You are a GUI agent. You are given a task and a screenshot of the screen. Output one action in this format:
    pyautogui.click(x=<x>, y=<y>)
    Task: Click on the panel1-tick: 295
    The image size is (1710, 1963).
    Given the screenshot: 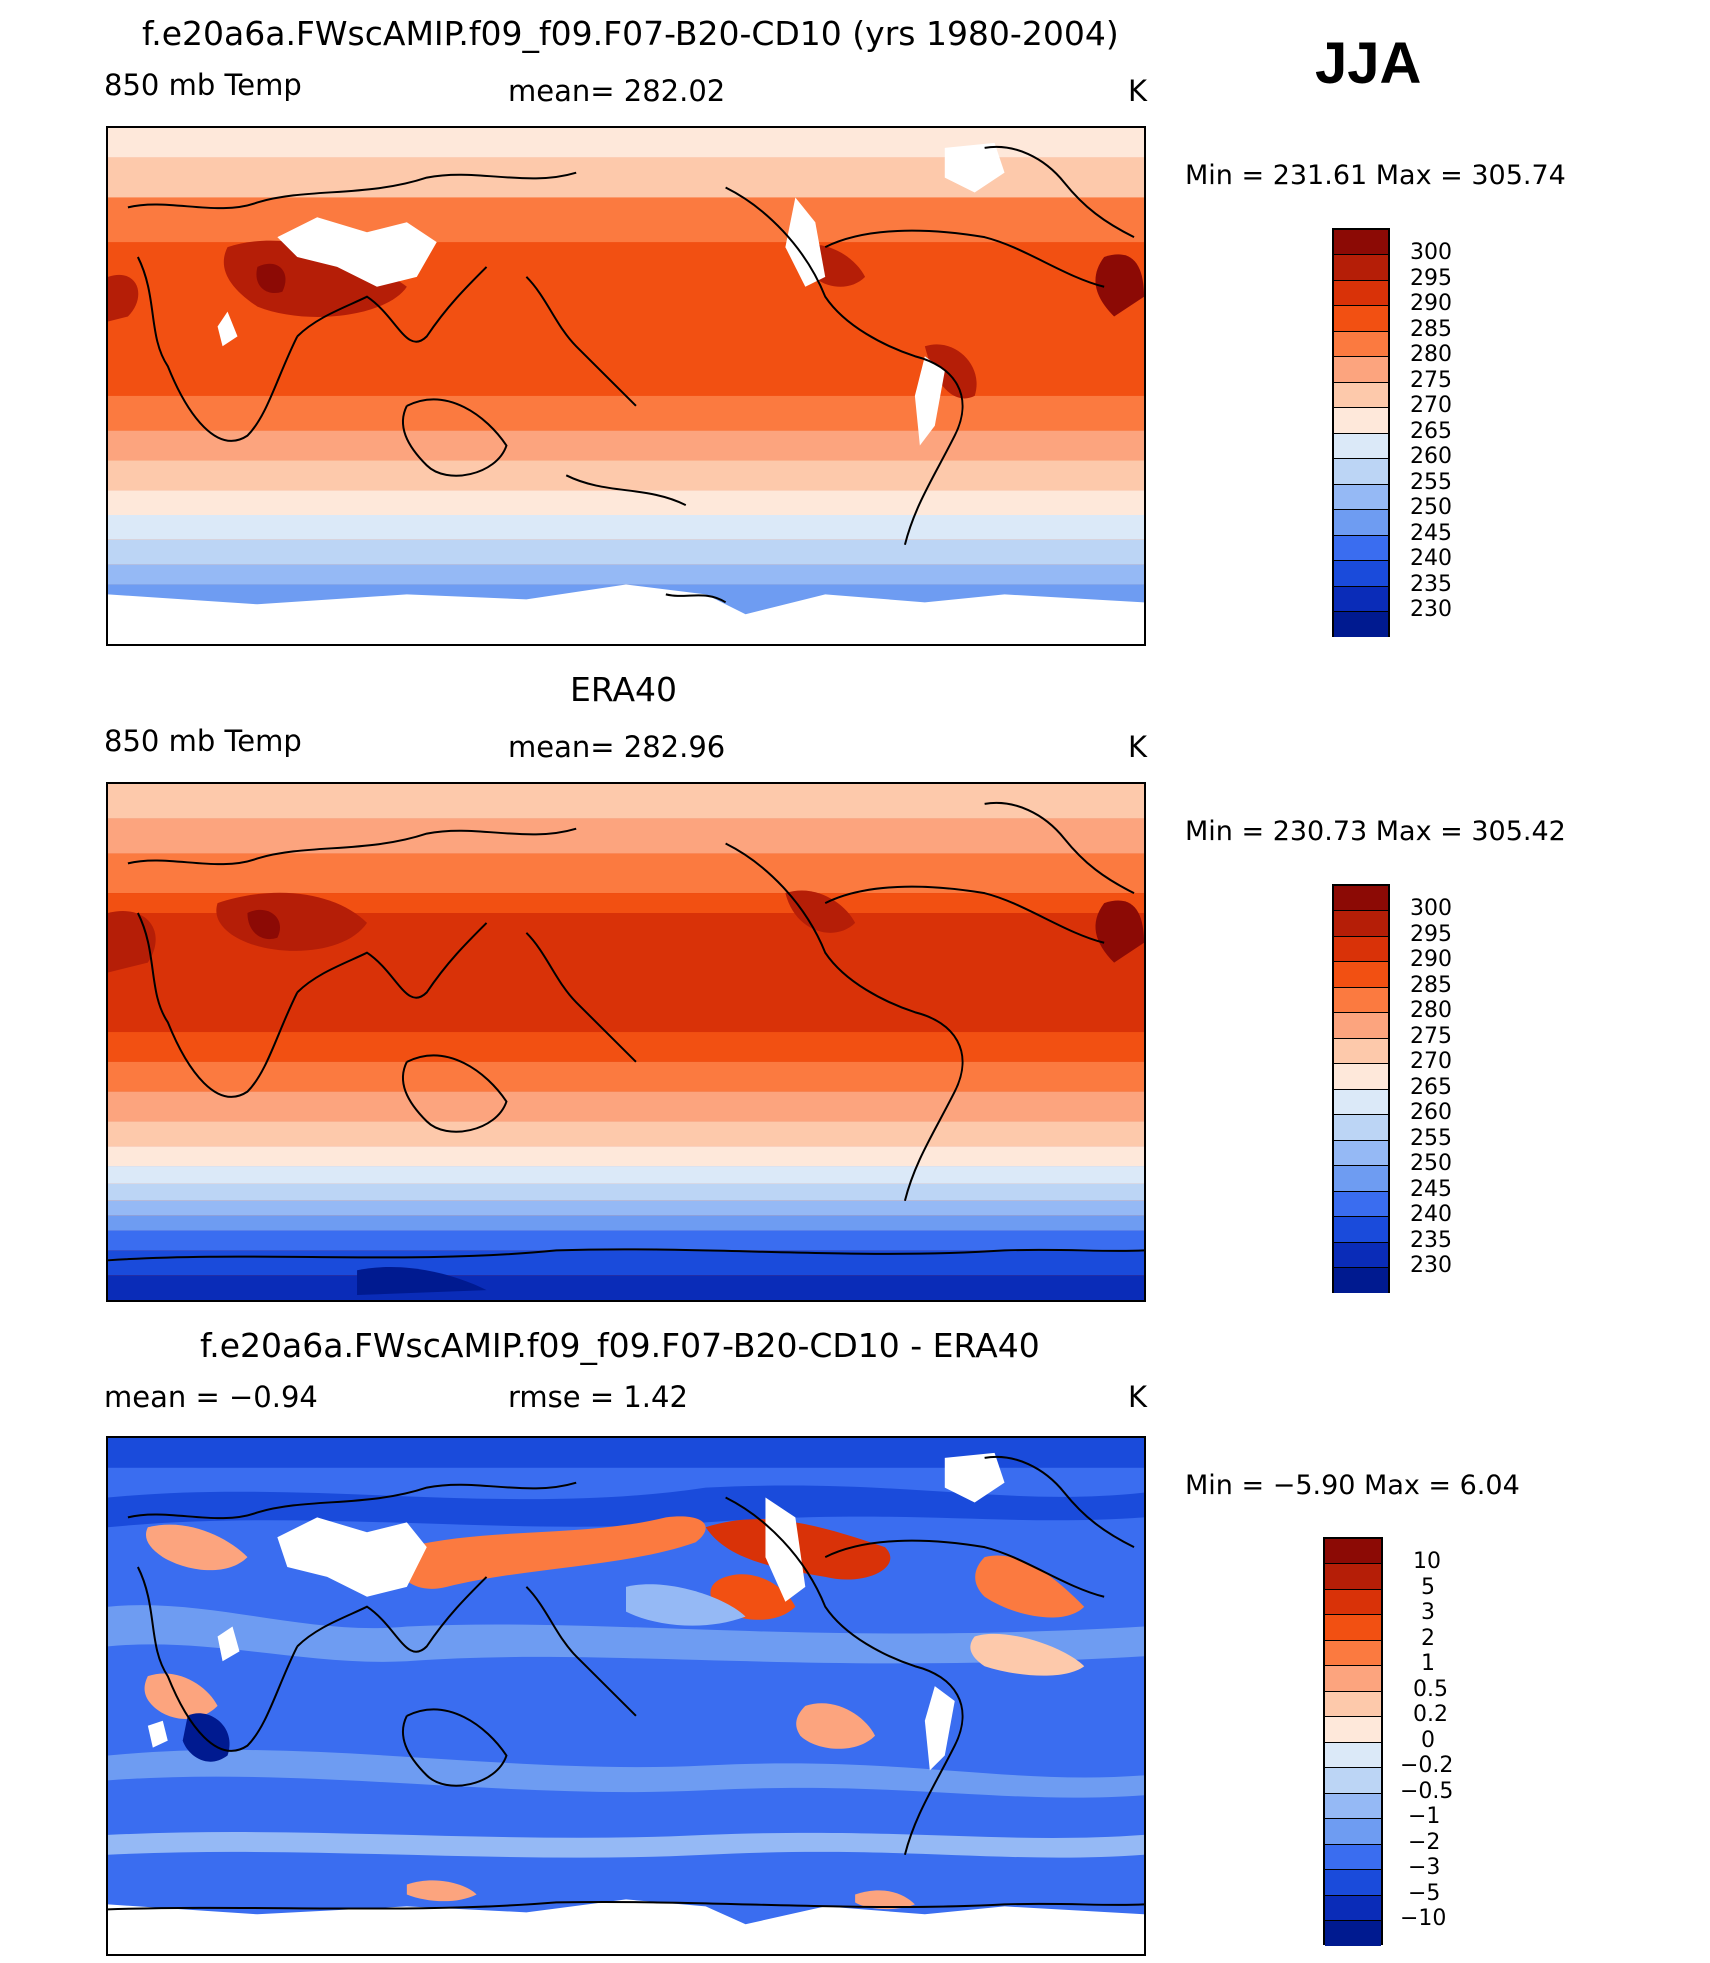 What is the action you would take?
    pyautogui.click(x=1431, y=278)
    